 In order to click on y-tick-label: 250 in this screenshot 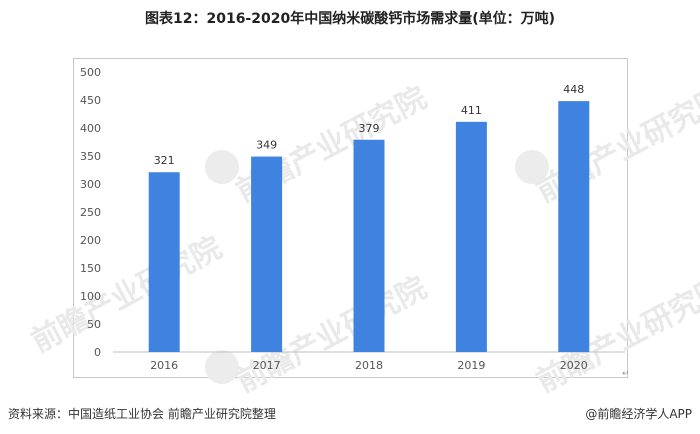, I will do `click(90, 212)`.